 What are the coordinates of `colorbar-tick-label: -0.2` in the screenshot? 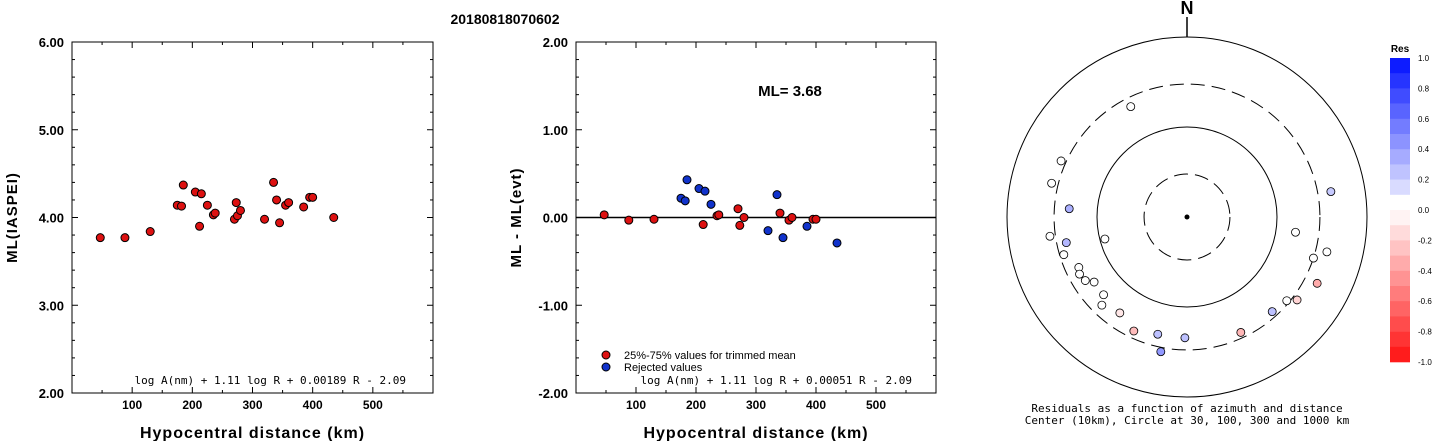 It's located at (1425, 240).